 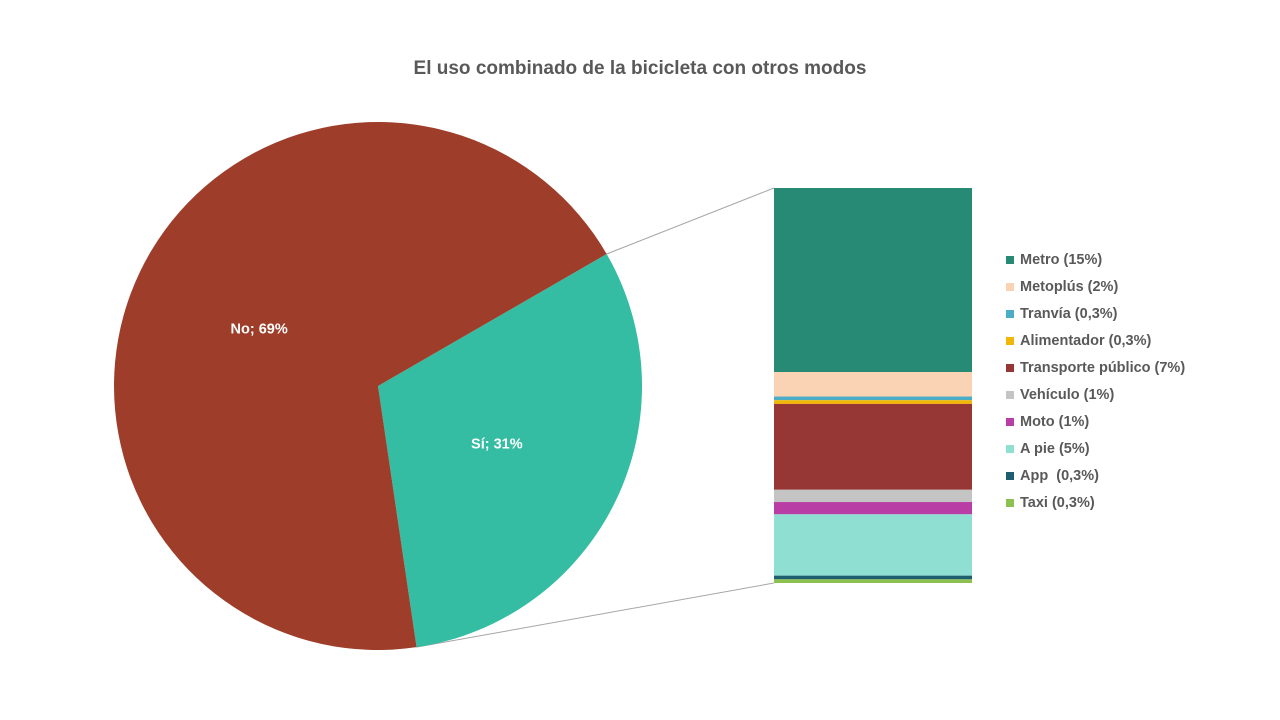 I want to click on legend-label: Metro (15%), so click(x=1061, y=259).